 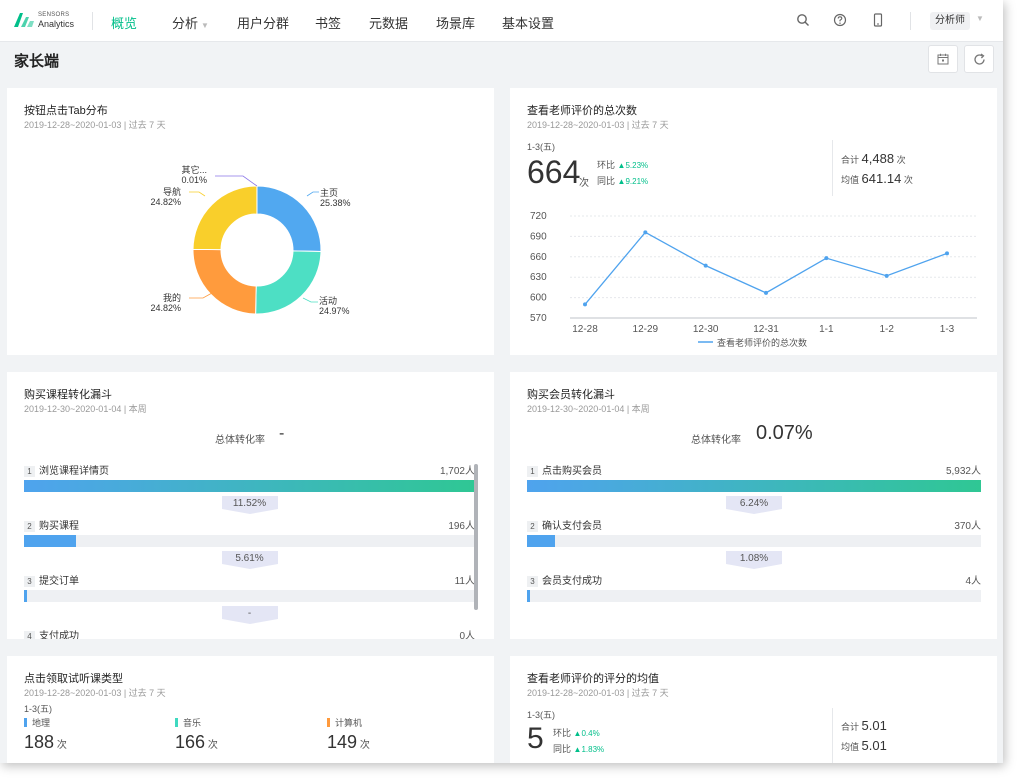 I want to click on mobile-icon, so click(x=878, y=20).